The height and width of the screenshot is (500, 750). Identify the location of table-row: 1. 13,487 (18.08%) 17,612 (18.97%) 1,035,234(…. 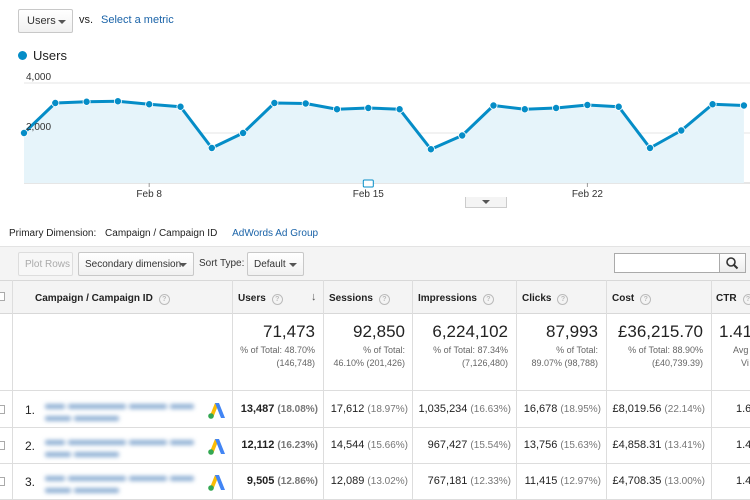
(375, 410).